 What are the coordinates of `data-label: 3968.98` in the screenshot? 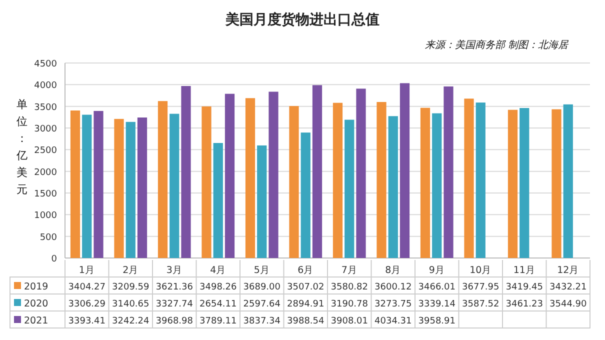 It's located at (175, 321).